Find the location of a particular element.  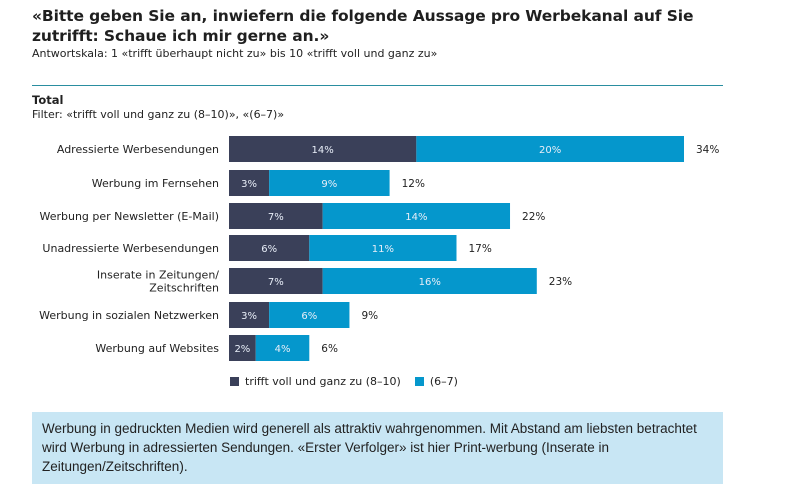

legend-label: (6–7) is located at coordinates (443, 381).